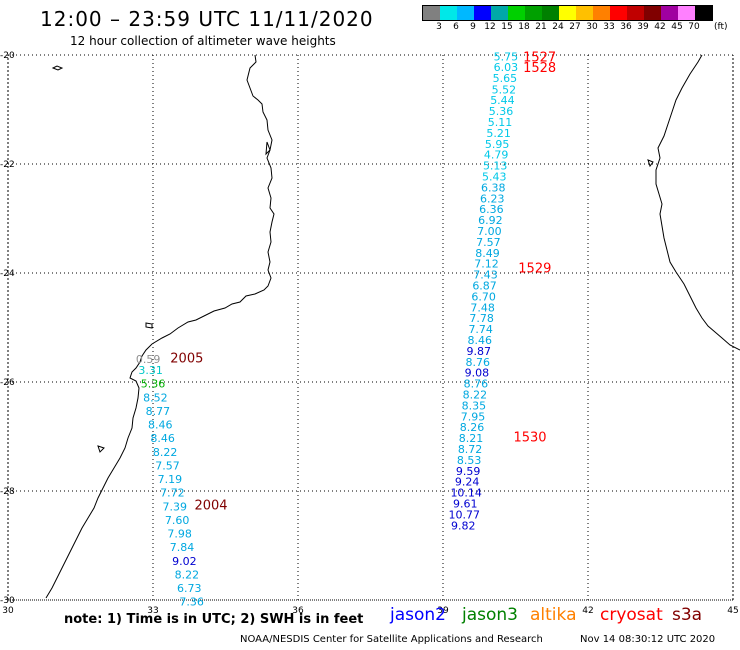 This screenshot has height=650, width=740. What do you see at coordinates (479, 351) in the screenshot?
I see `wave-height-value: 9.87` at bounding box center [479, 351].